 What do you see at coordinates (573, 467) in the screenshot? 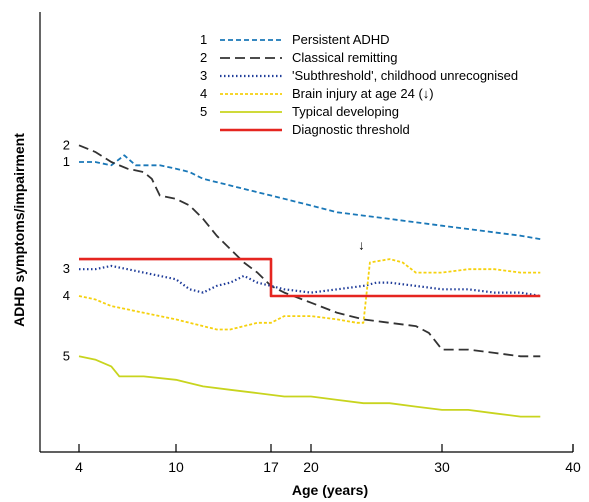
I see `x-tick-label-40: 40` at bounding box center [573, 467].